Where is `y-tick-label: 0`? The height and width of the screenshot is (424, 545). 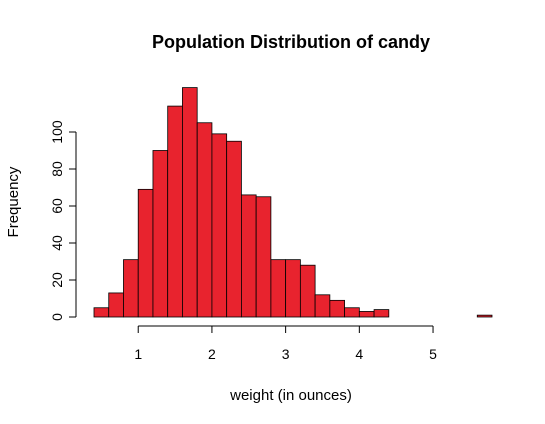
y-tick-label: 0 is located at coordinates (57, 317).